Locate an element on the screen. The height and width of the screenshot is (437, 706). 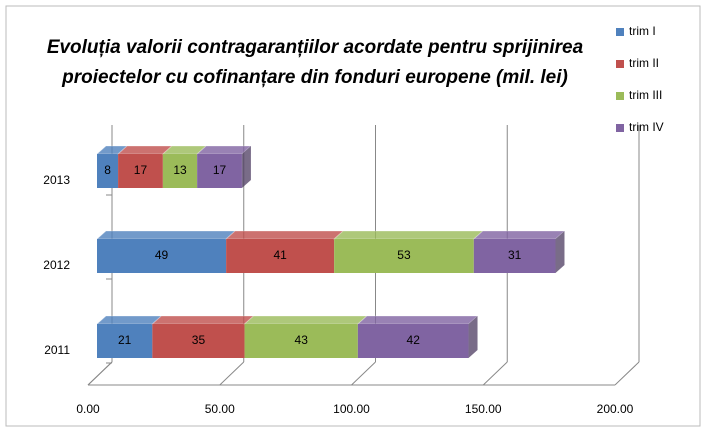
data-label: 8 is located at coordinates (107, 170).